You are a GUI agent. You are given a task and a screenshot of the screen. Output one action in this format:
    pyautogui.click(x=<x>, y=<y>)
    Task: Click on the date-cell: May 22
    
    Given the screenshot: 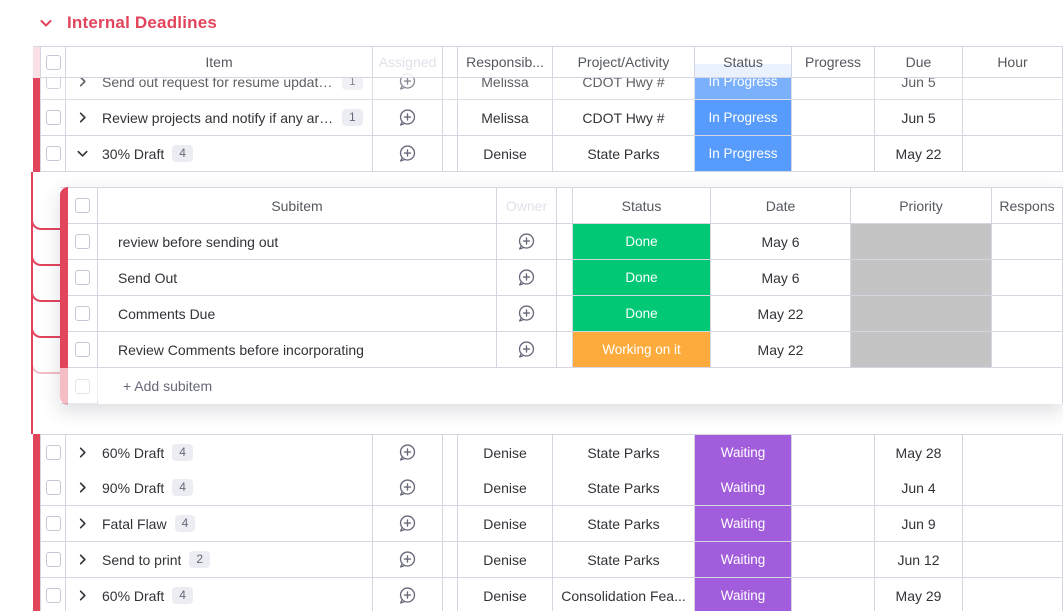 What is the action you would take?
    pyautogui.click(x=781, y=314)
    